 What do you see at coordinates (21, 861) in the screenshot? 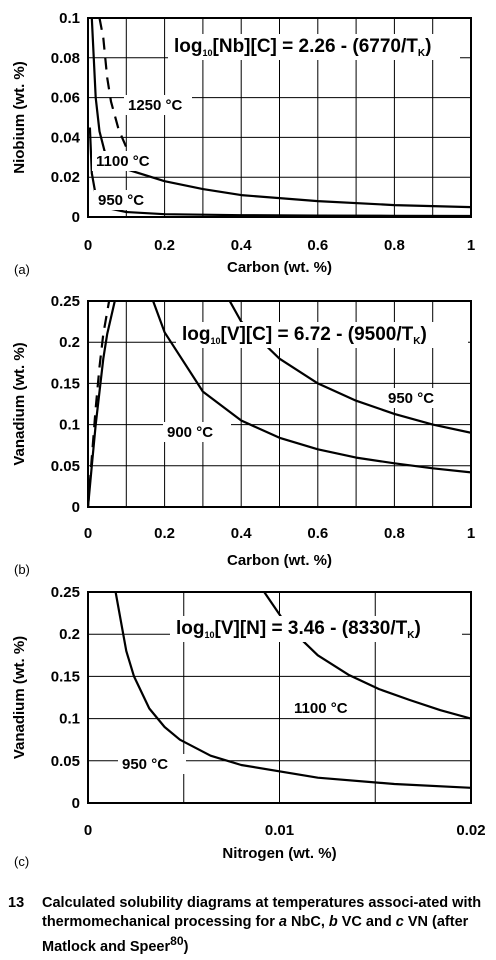
I see `panel-label: (c)` at bounding box center [21, 861].